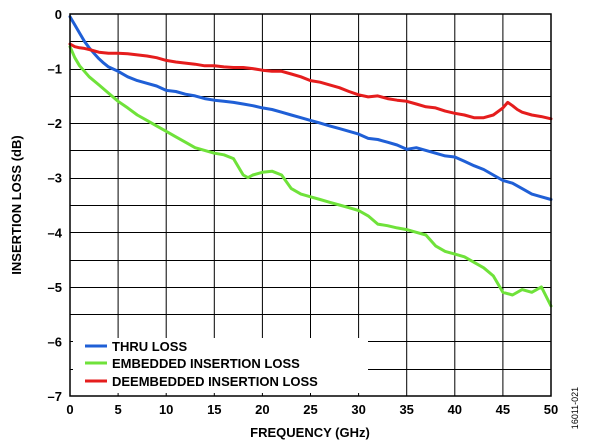  What do you see at coordinates (214, 409) in the screenshot?
I see `x-tick-label-15: 15` at bounding box center [214, 409].